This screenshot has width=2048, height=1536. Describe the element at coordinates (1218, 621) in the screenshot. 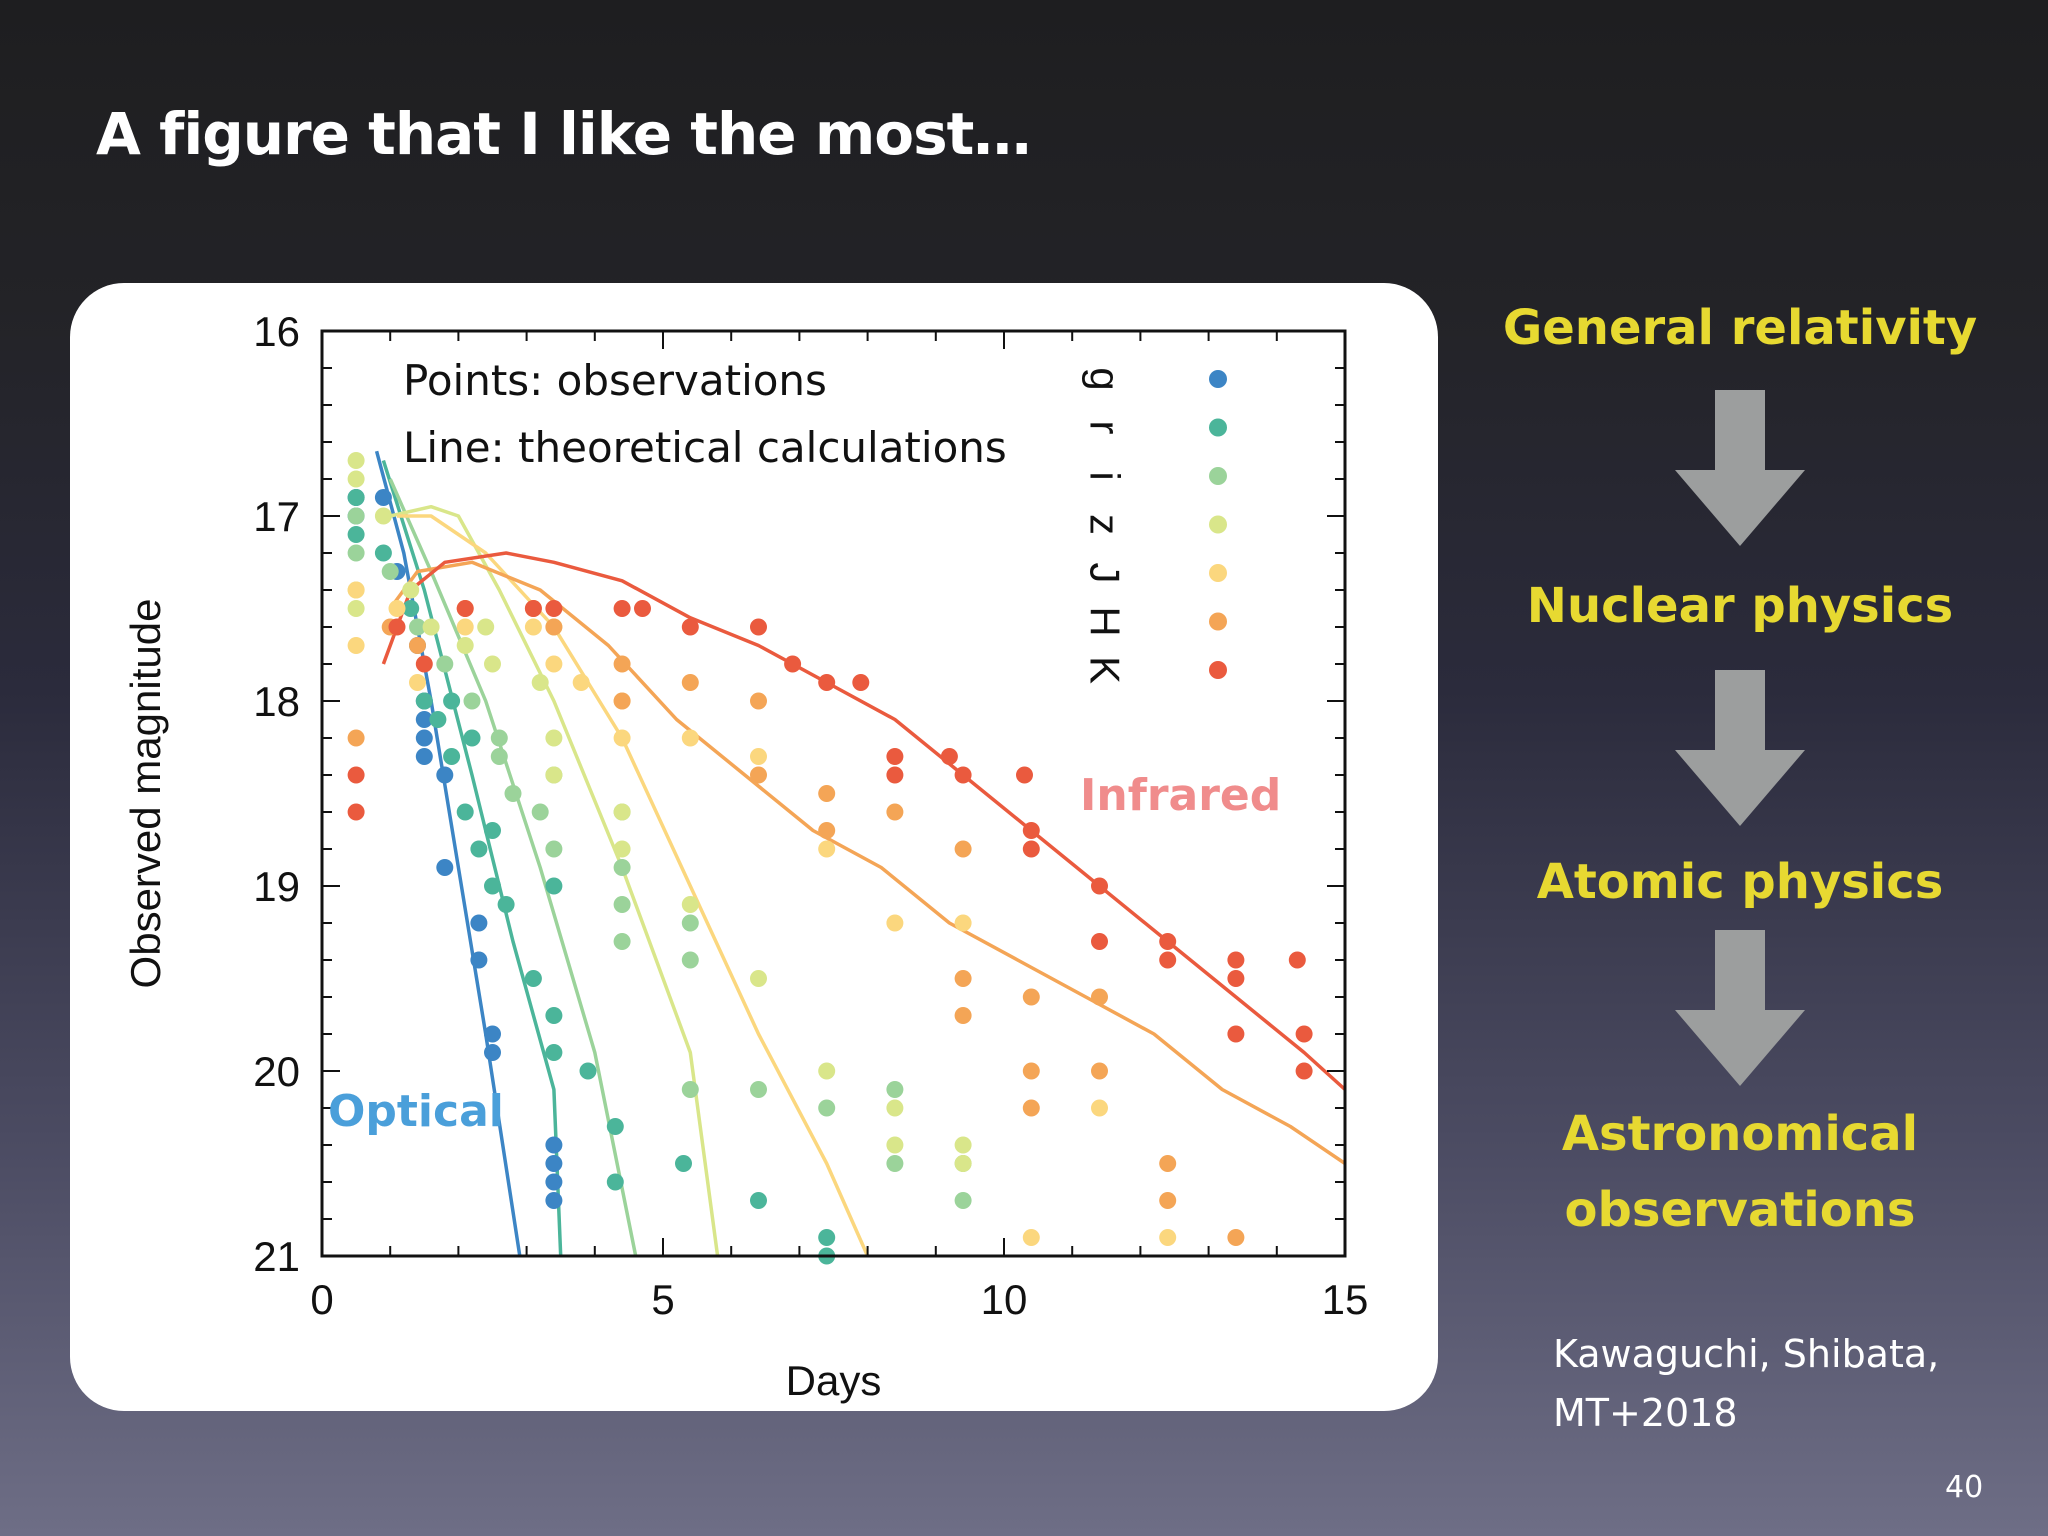

I see `legend-marker-H` at that location.